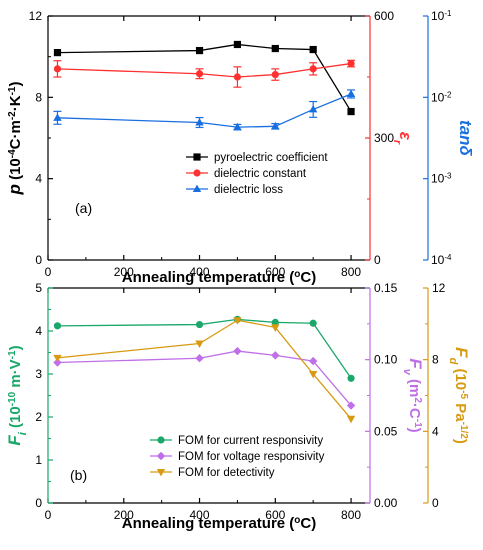  What do you see at coordinates (441, 97) in the screenshot?
I see `y-tick-label-y3: 10⁻²` at bounding box center [441, 97].